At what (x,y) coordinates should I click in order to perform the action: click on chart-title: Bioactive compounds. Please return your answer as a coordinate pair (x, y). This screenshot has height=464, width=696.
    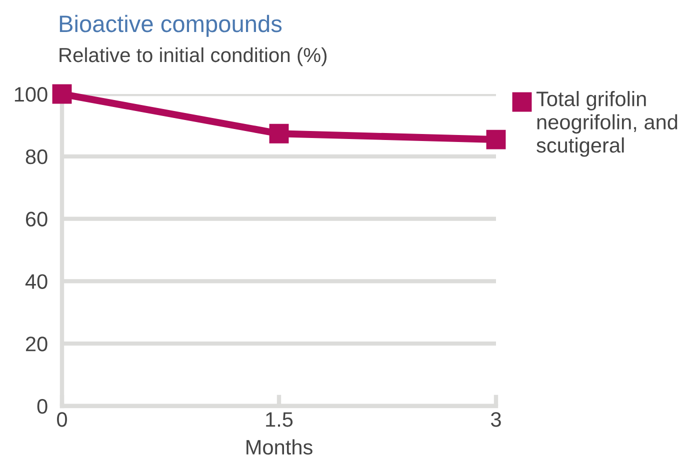
    Looking at the image, I should click on (171, 25).